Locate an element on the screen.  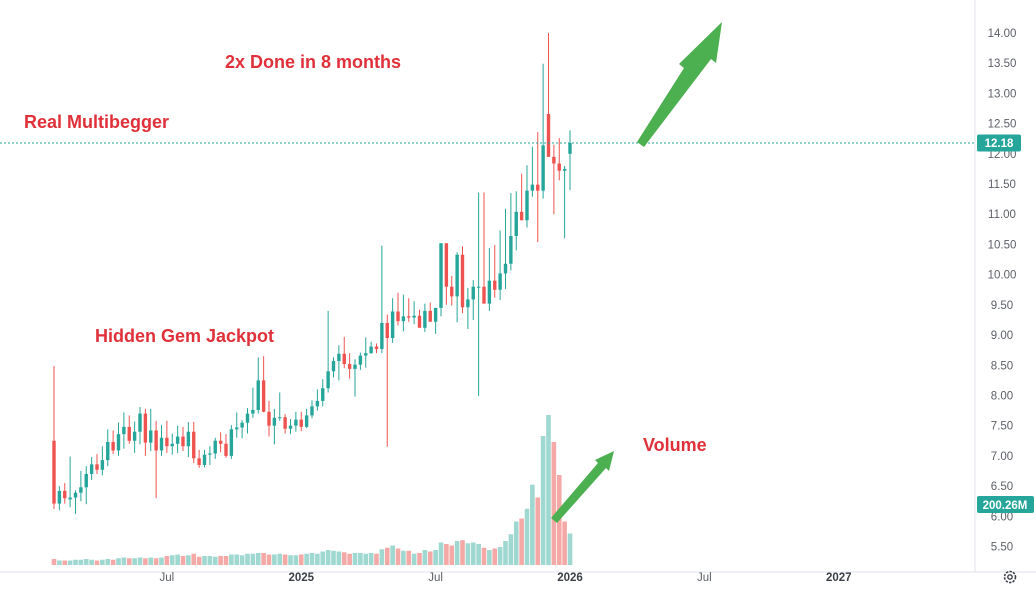
price-tick-label: 9.50 is located at coordinates (1002, 306).